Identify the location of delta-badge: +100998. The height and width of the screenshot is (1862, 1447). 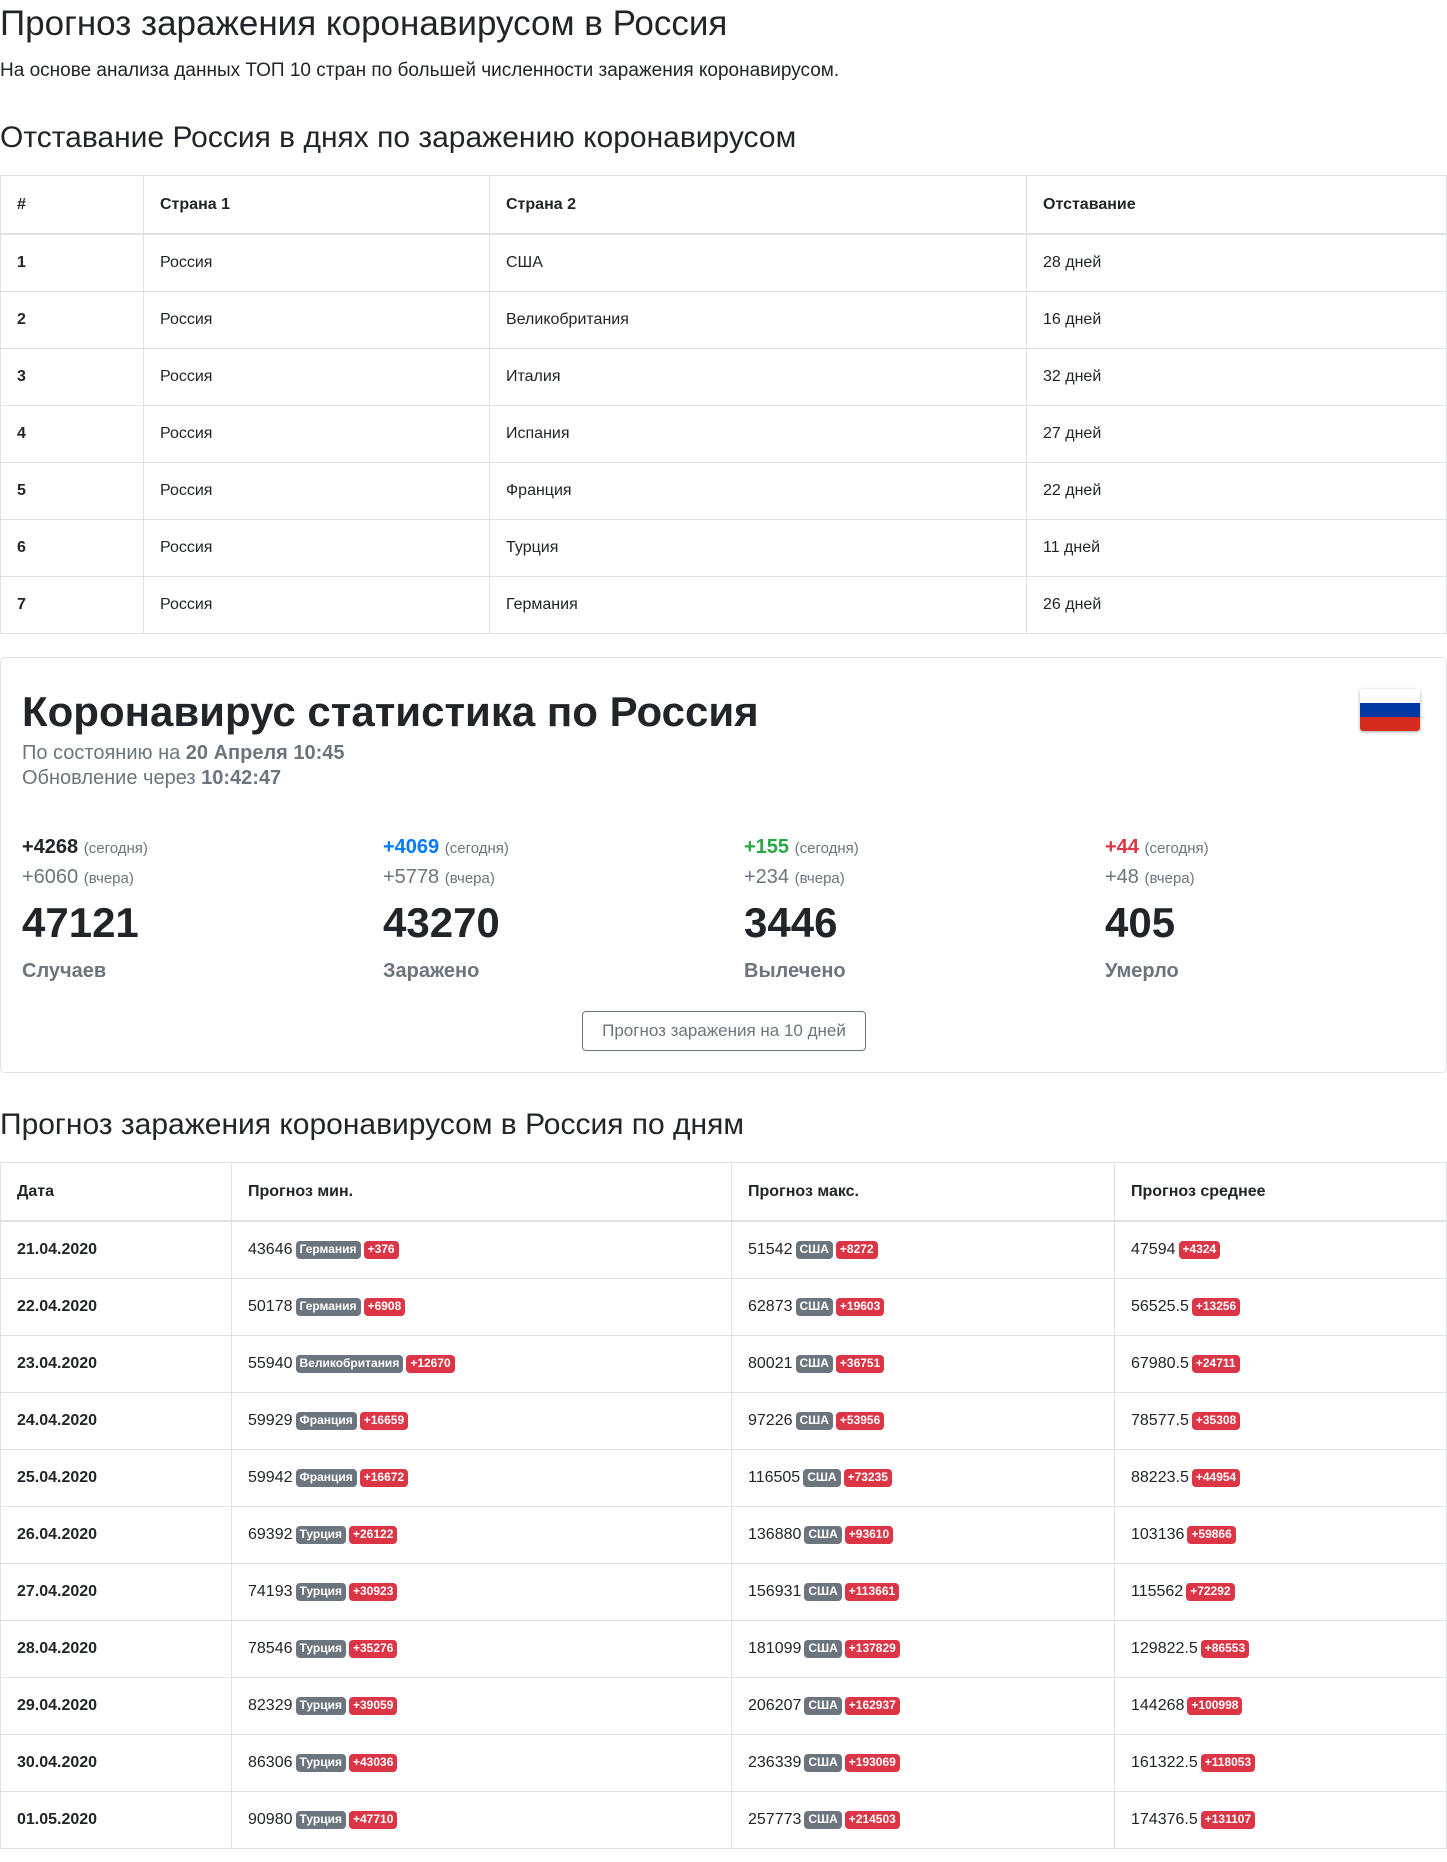
(1215, 1706).